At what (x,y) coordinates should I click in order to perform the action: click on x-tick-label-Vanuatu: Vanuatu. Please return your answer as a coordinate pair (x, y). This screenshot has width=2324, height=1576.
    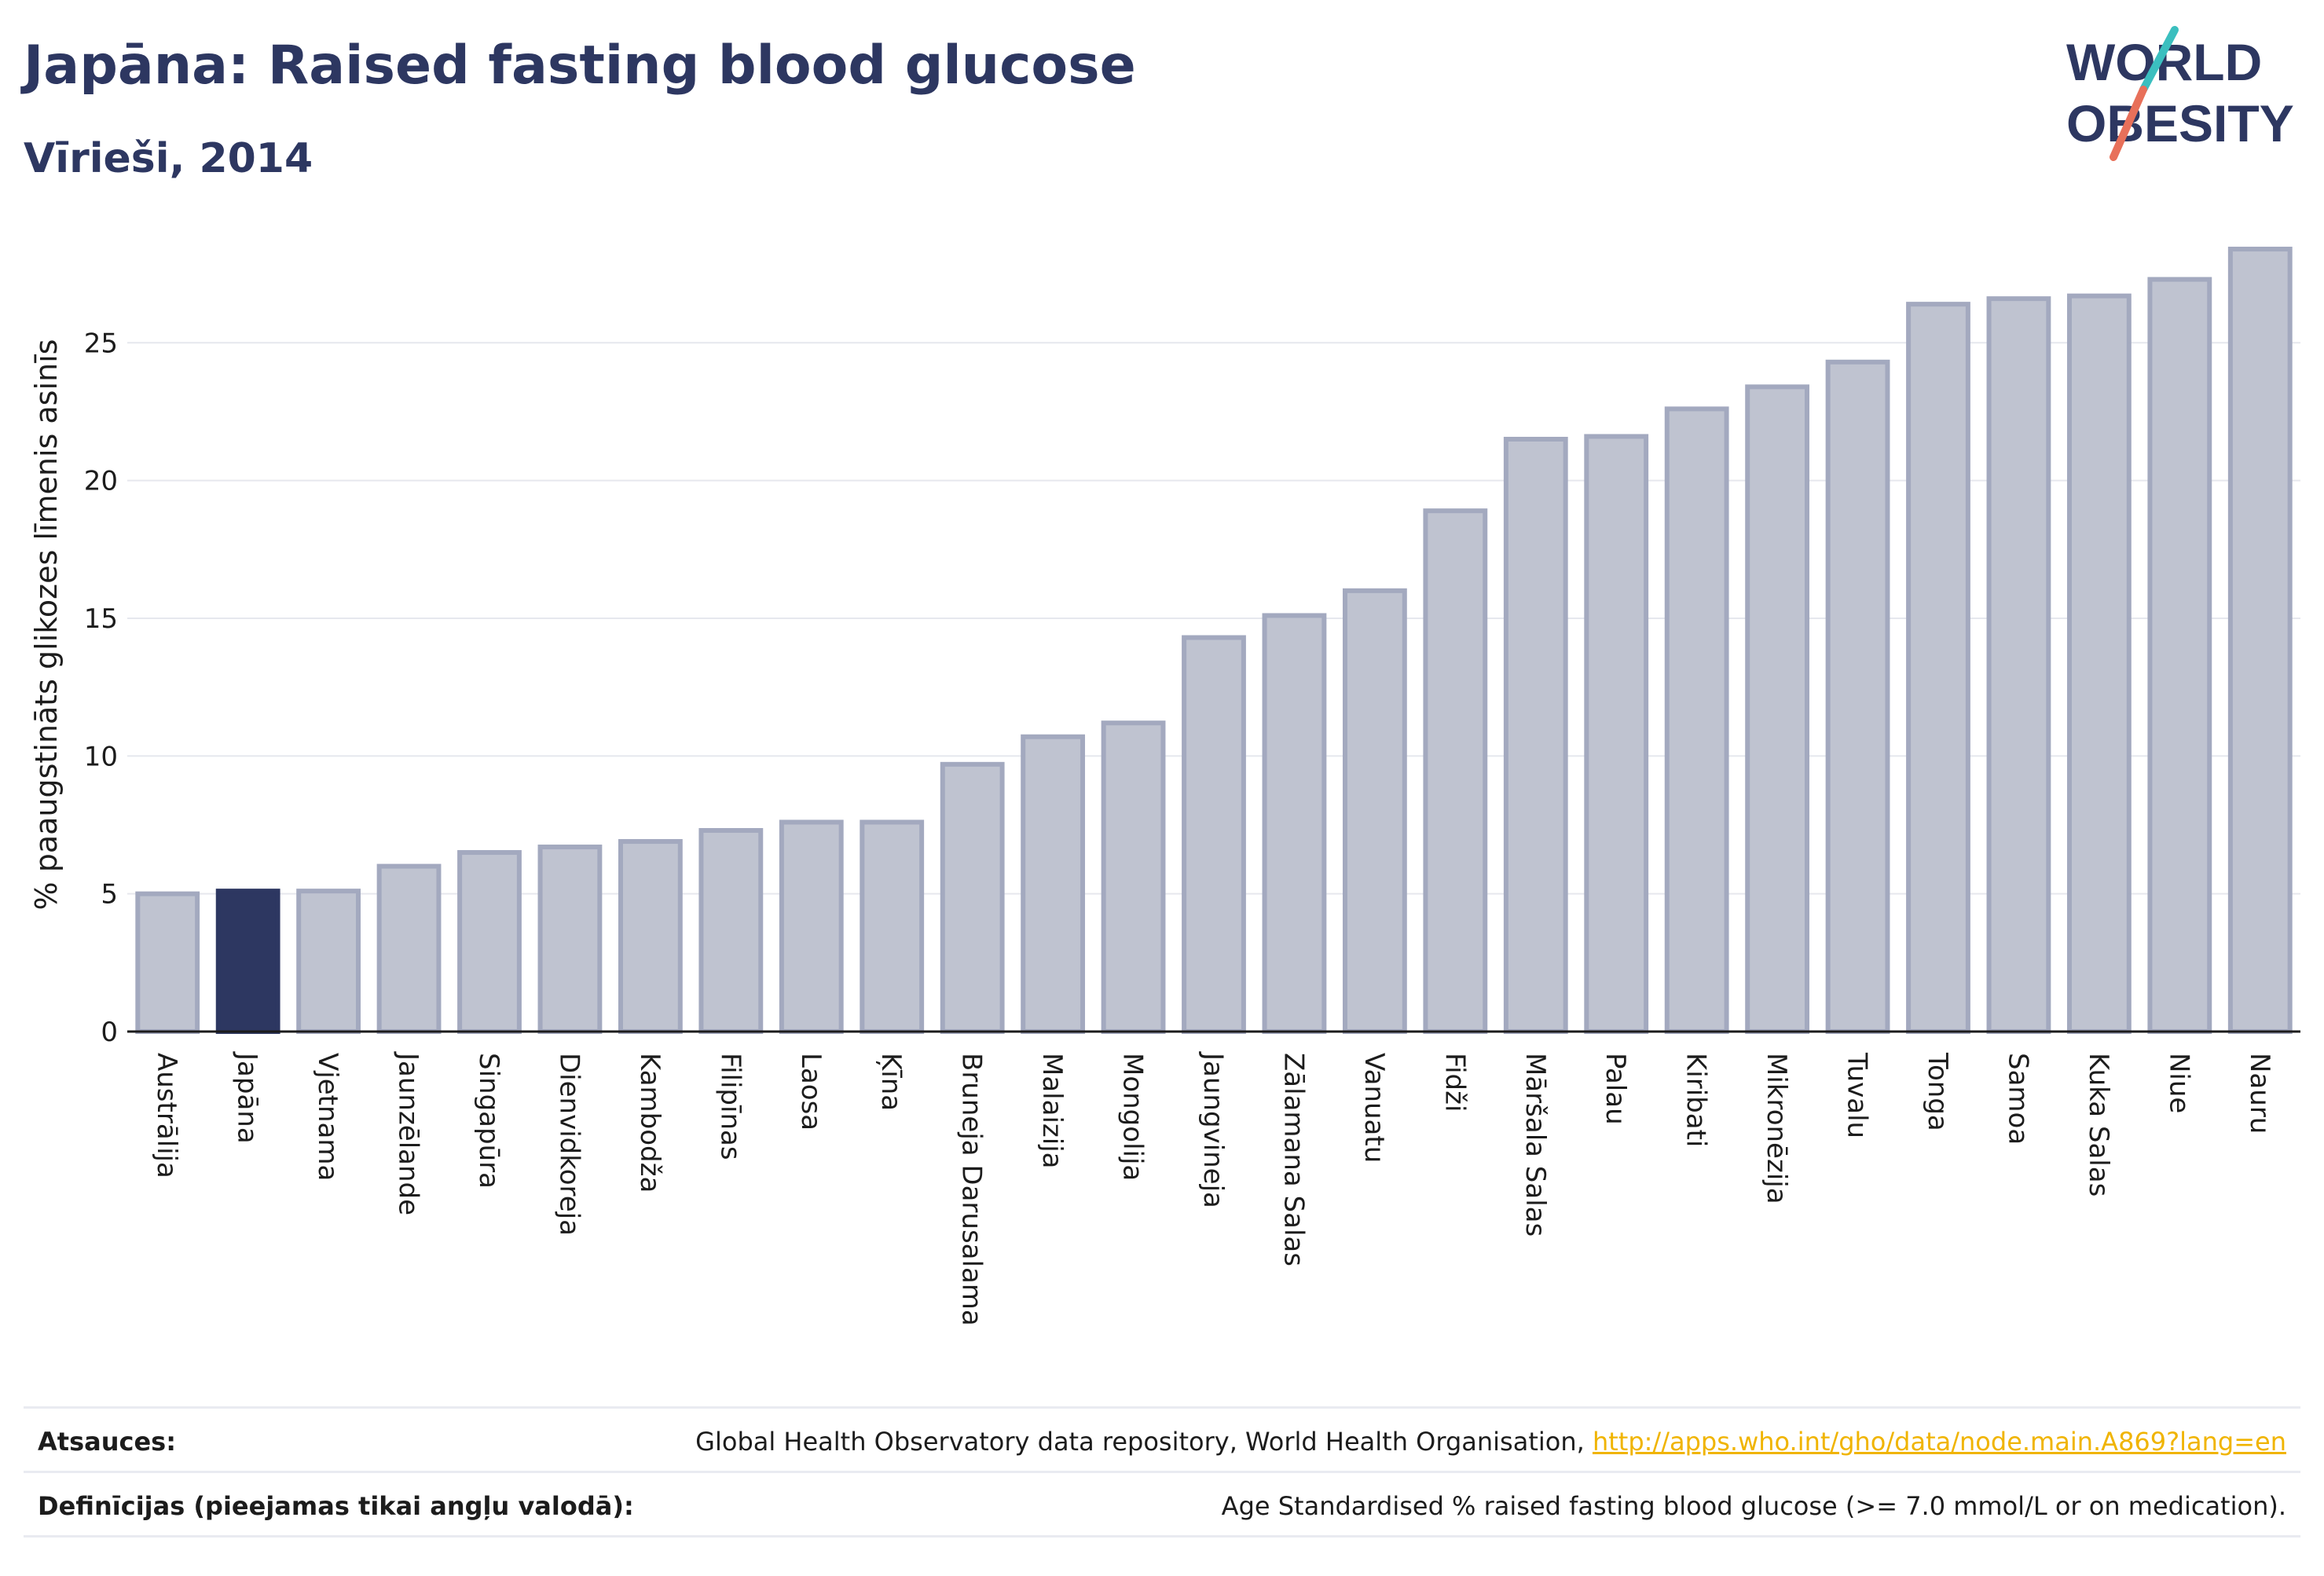
    Looking at the image, I should click on (1374, 1108).